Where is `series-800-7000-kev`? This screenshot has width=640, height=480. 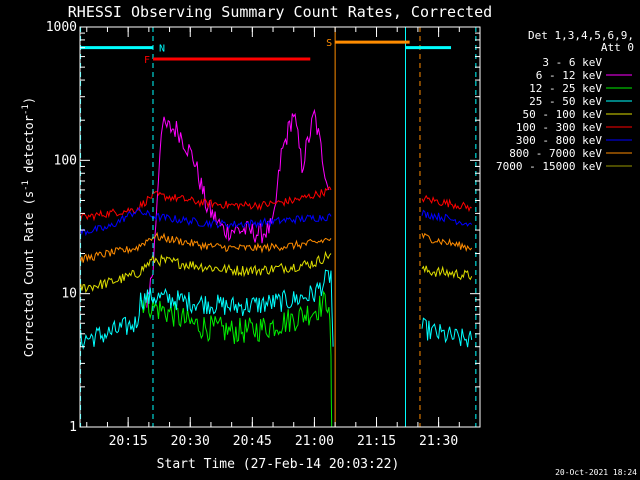
series-800-7000-kev is located at coordinates (276, 247).